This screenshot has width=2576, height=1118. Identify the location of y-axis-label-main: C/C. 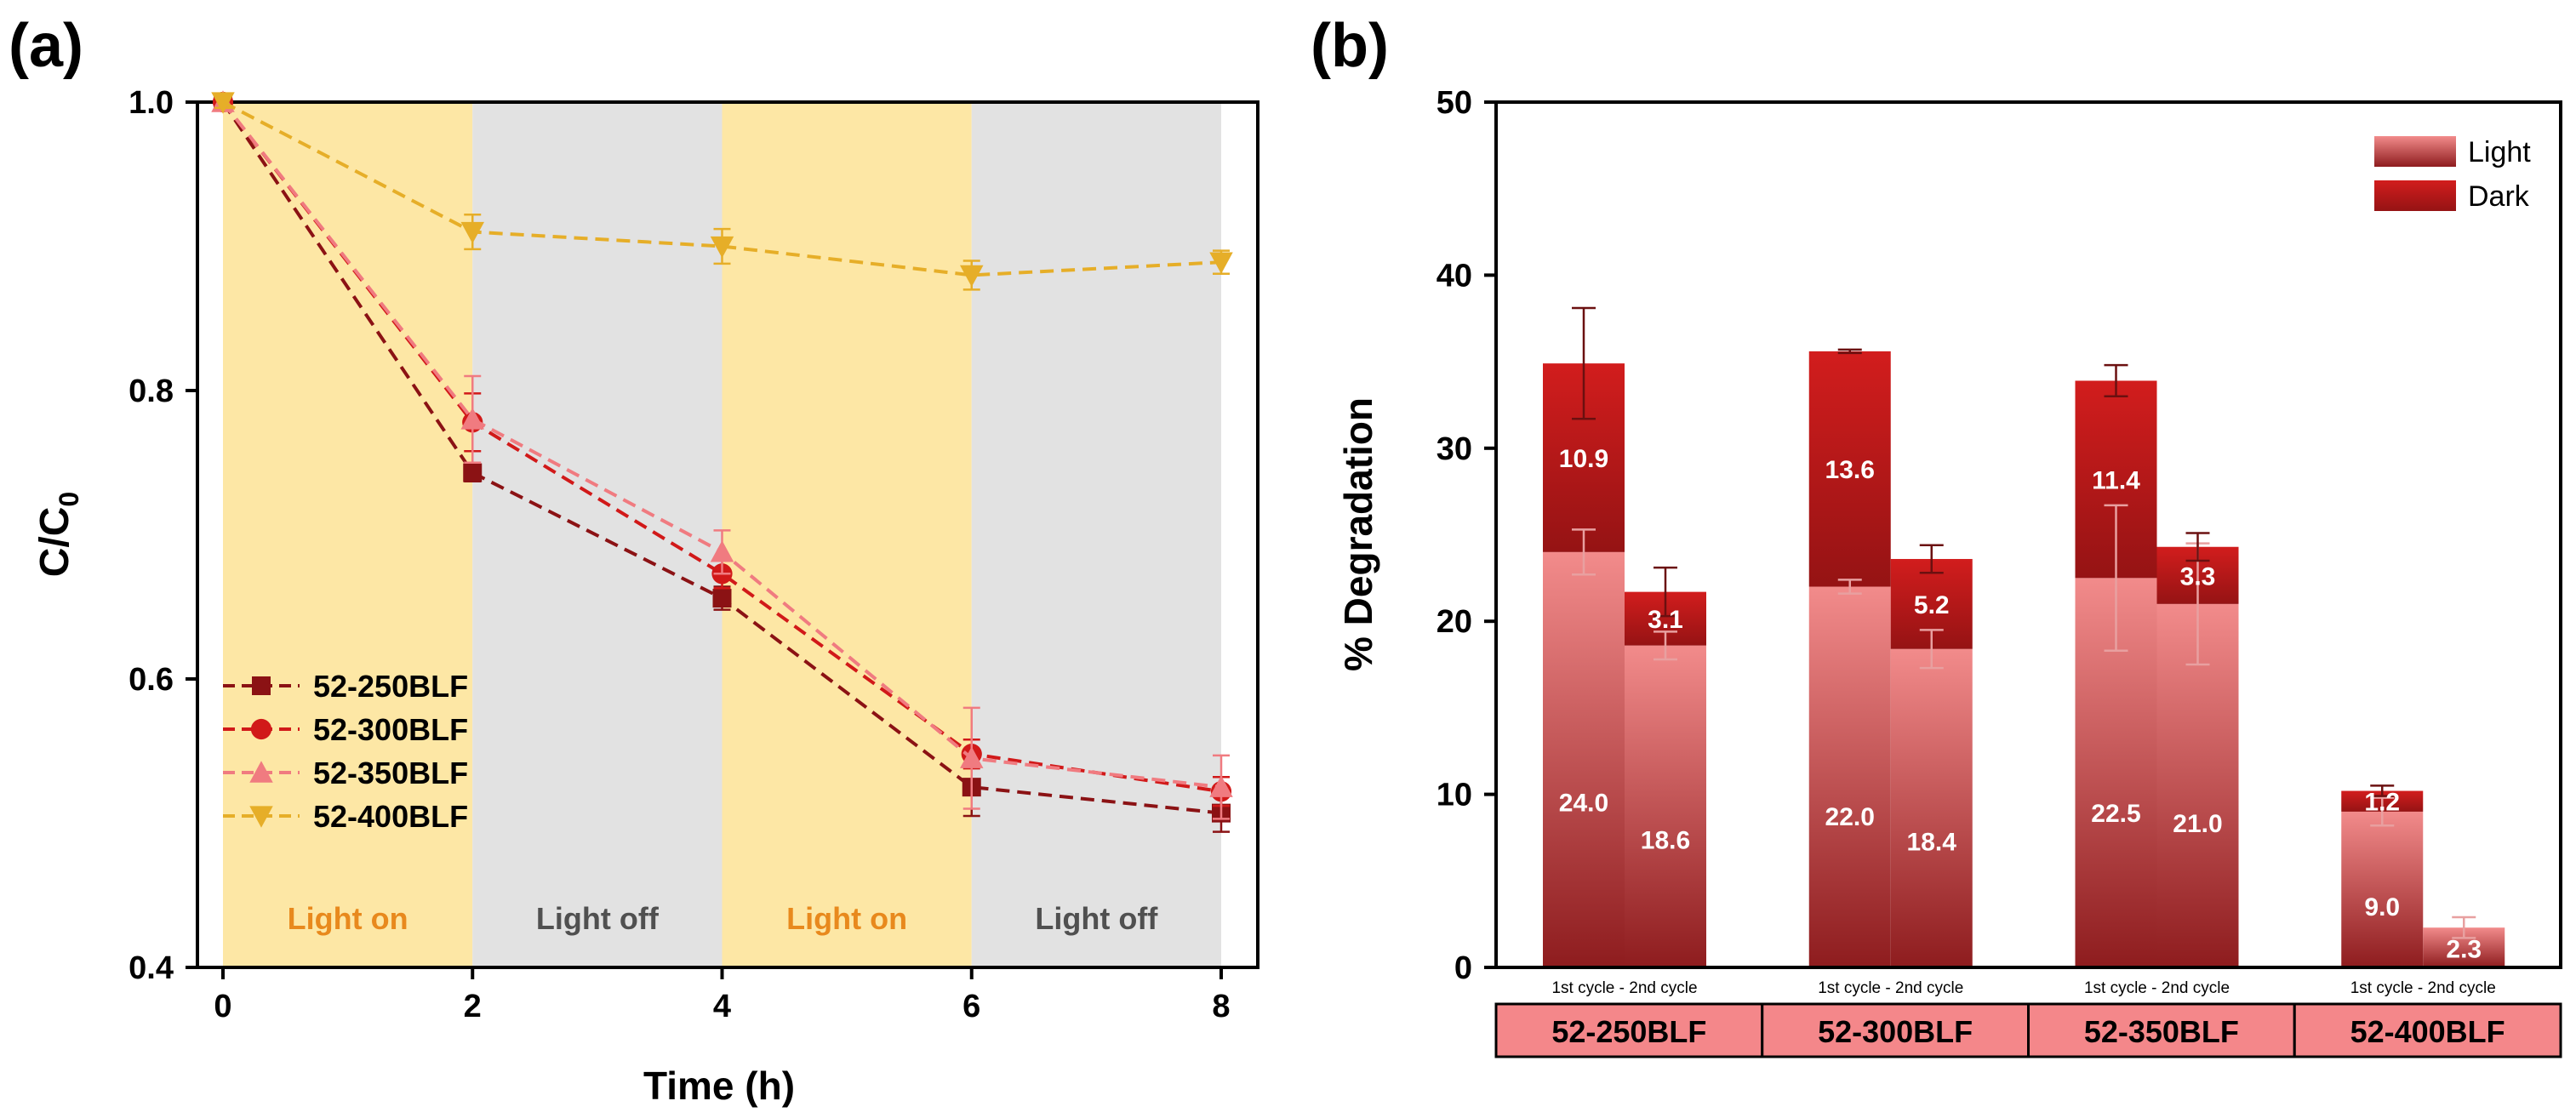
(54, 542).